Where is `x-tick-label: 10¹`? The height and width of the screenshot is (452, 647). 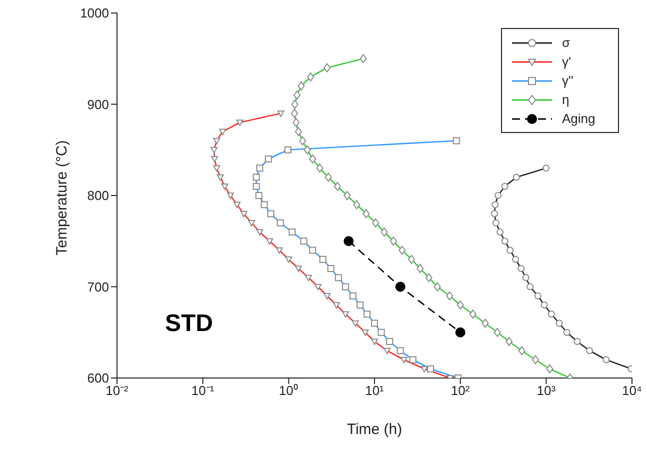
x-tick-label: 10¹ is located at coordinates (375, 390).